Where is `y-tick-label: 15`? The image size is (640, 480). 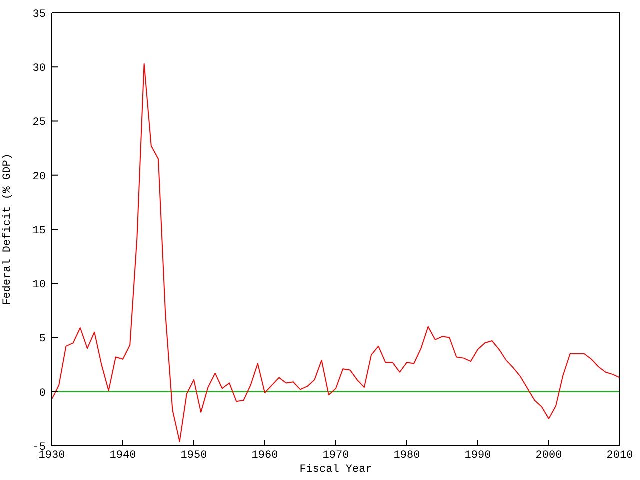
y-tick-label: 15 is located at coordinates (39, 231).